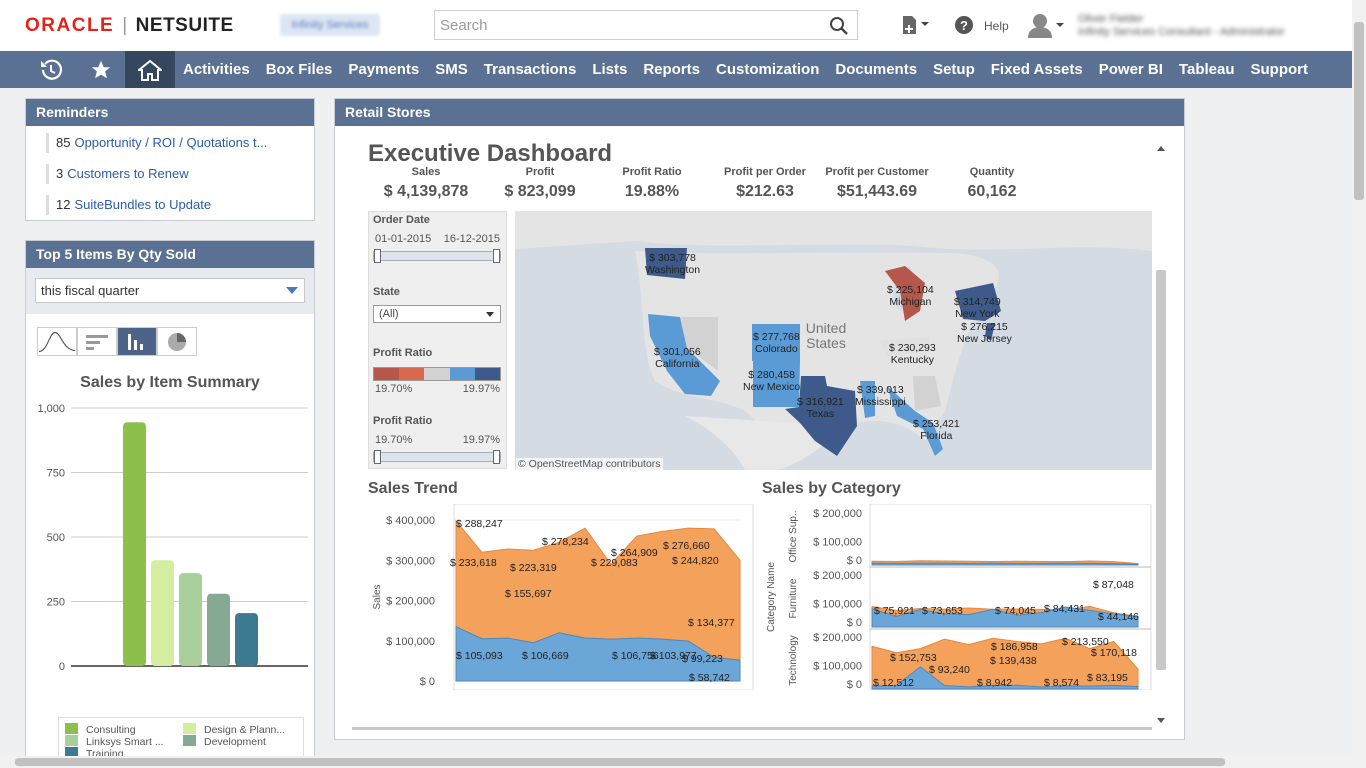 The height and width of the screenshot is (768, 1366). I want to click on item-sales-bar-chart: 0 250 500 750 1,000, so click(172, 537).